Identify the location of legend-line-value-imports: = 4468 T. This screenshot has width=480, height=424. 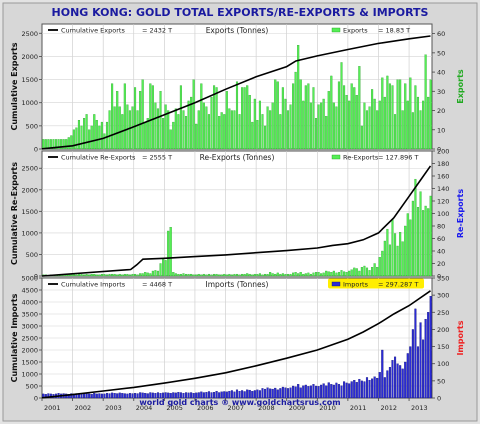
(157, 285).